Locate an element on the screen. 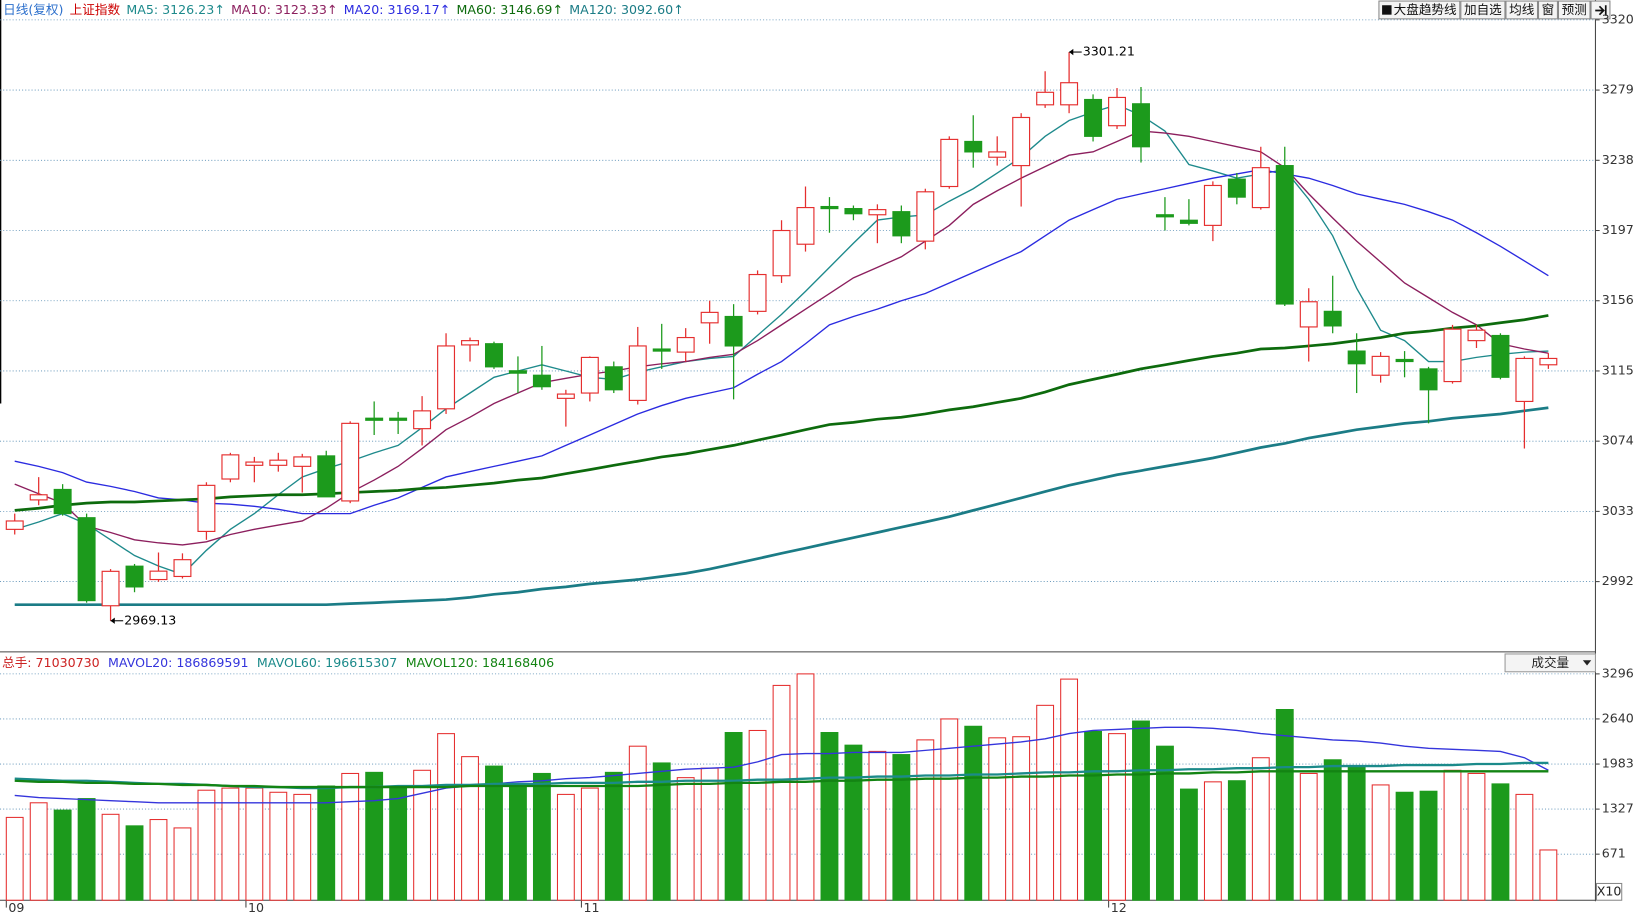  x-tick-label: 11 is located at coordinates (592, 907).